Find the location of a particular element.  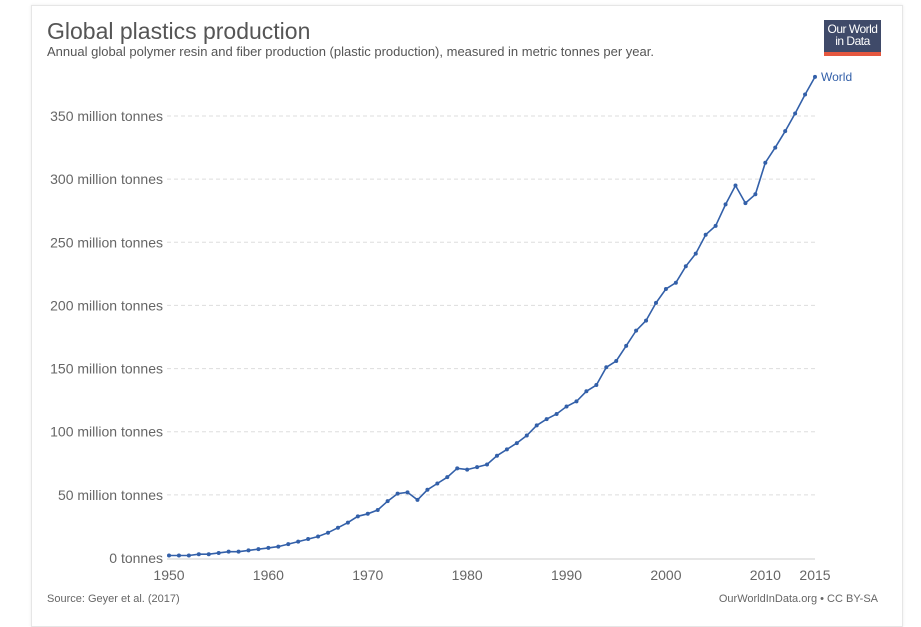

x-tick-label: 1990 is located at coordinates (566, 575).